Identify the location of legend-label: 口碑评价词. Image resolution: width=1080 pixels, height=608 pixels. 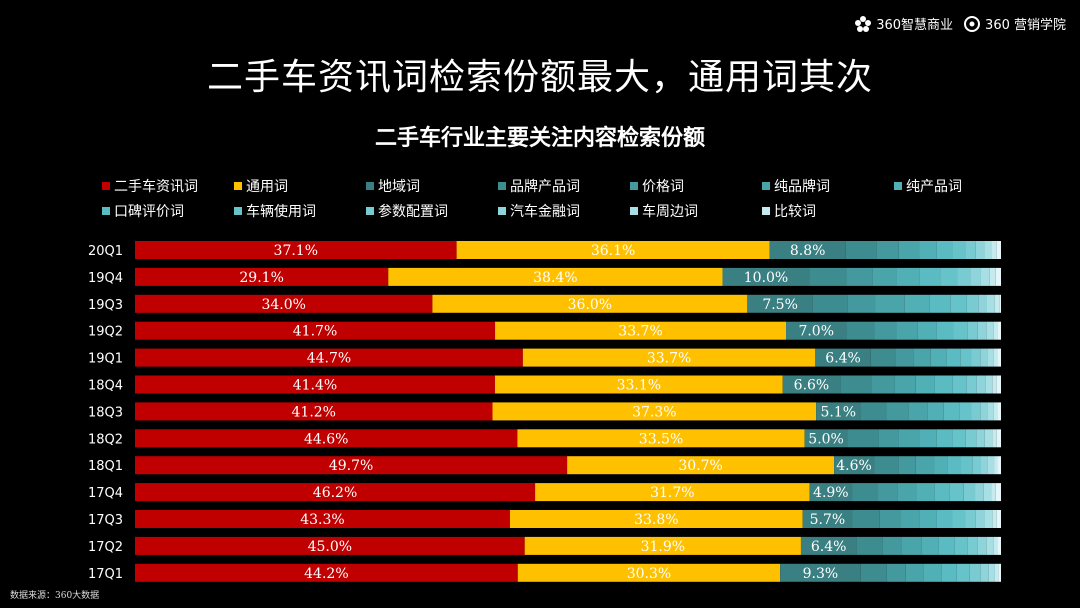
(149, 212).